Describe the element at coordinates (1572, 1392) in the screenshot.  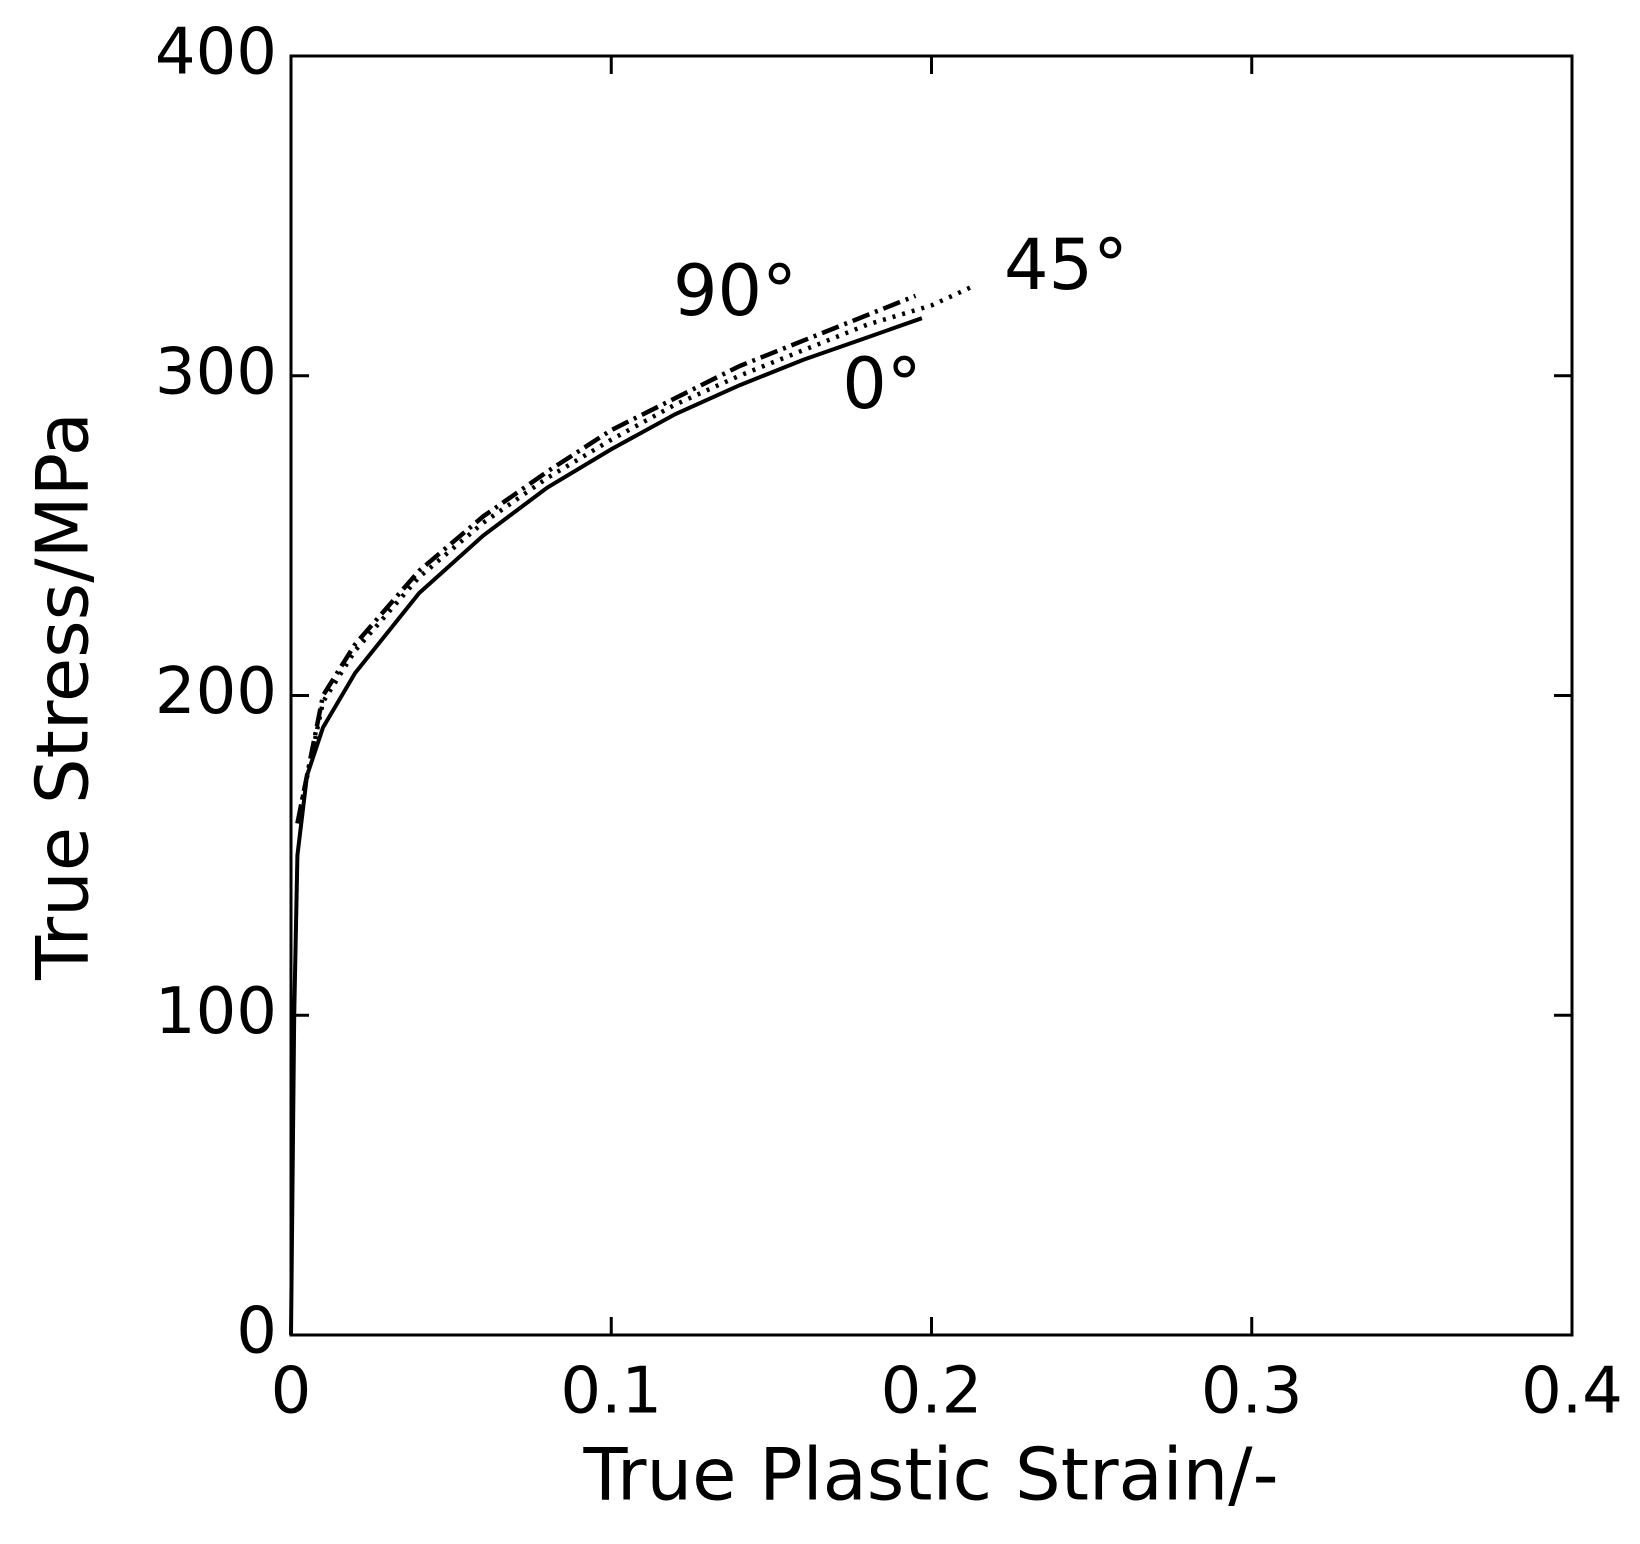
I see `x-tick-label: 0.4` at that location.